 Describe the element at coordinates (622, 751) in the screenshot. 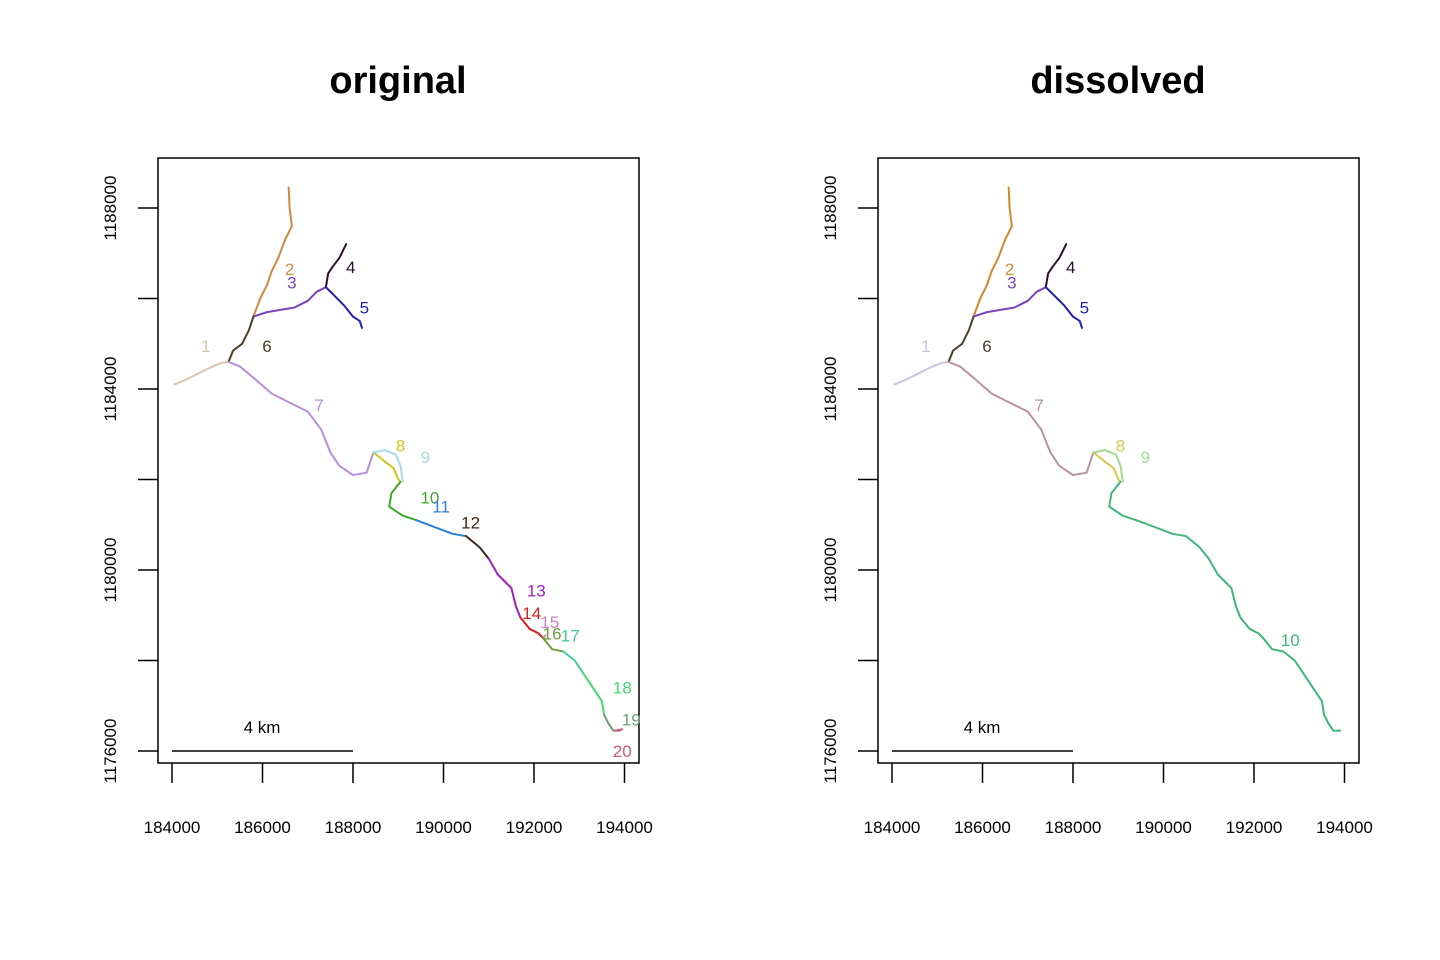

I see `segment-label-20: 20` at that location.